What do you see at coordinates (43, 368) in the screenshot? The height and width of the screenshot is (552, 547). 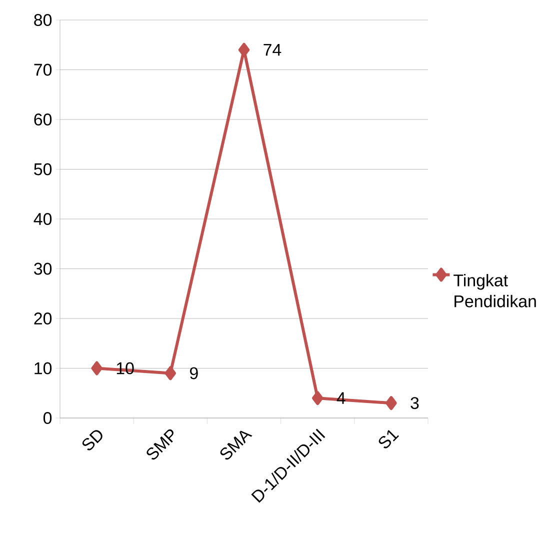 I see `y-tick-label: 10` at bounding box center [43, 368].